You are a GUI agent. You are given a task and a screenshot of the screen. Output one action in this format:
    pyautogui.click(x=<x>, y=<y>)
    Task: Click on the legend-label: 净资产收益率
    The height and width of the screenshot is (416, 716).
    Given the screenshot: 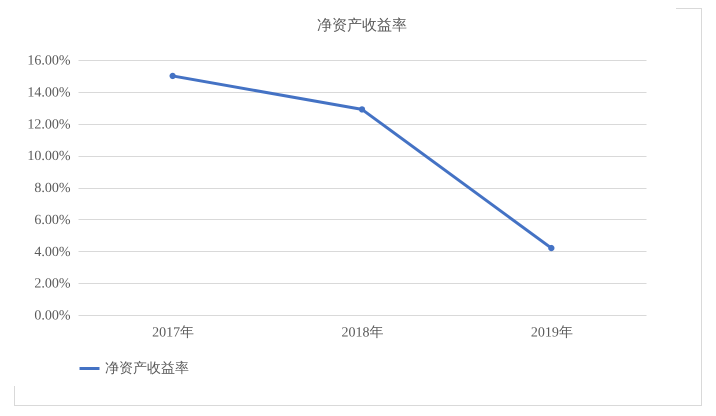 What is the action you would take?
    pyautogui.click(x=147, y=368)
    